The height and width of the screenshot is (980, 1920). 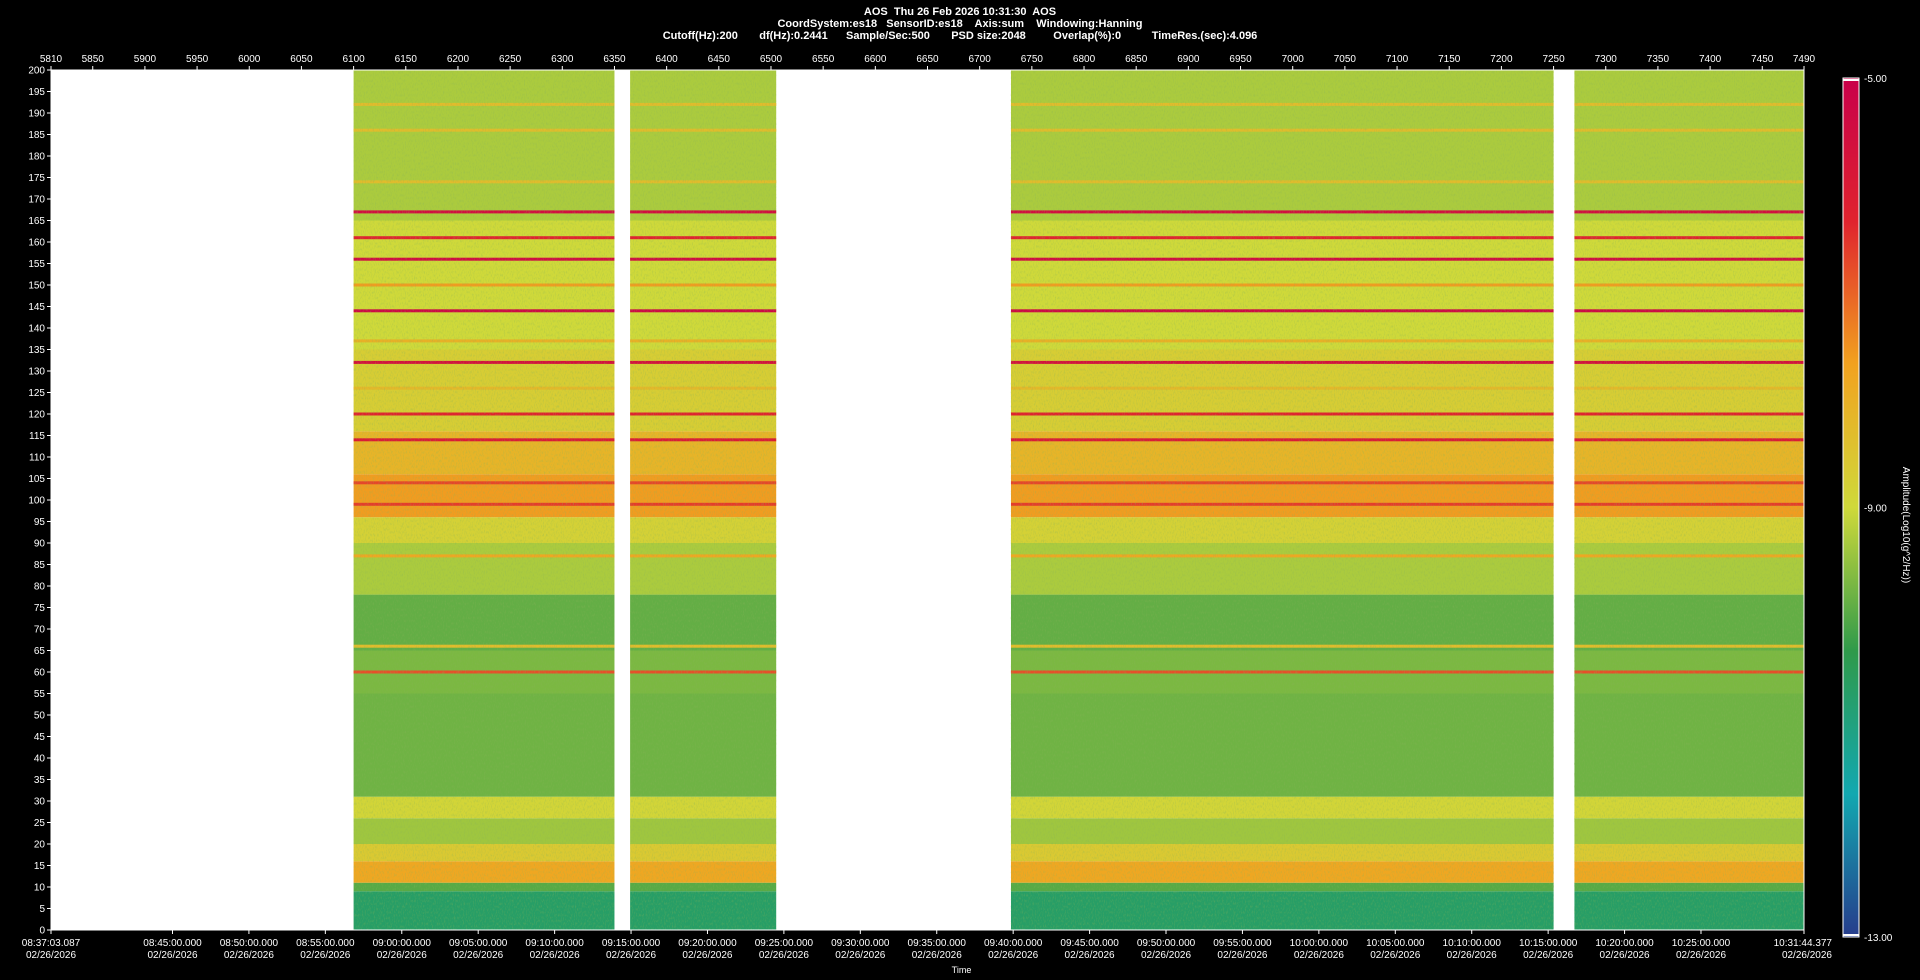 What do you see at coordinates (145, 59) in the screenshot?
I see `x-top-tick-label: 5900` at bounding box center [145, 59].